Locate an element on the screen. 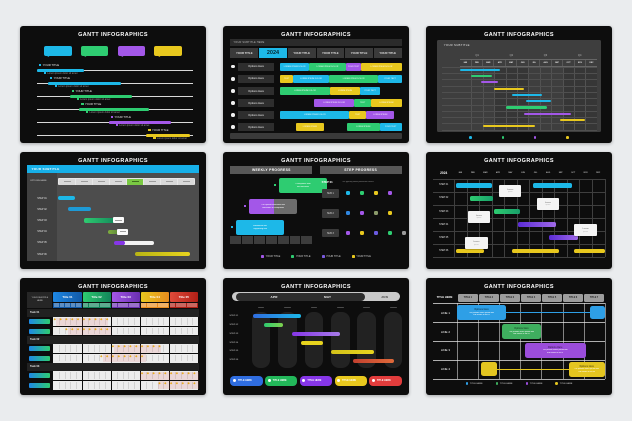 The image size is (632, 421). timeline-segment is located at coordinates (186, 181).